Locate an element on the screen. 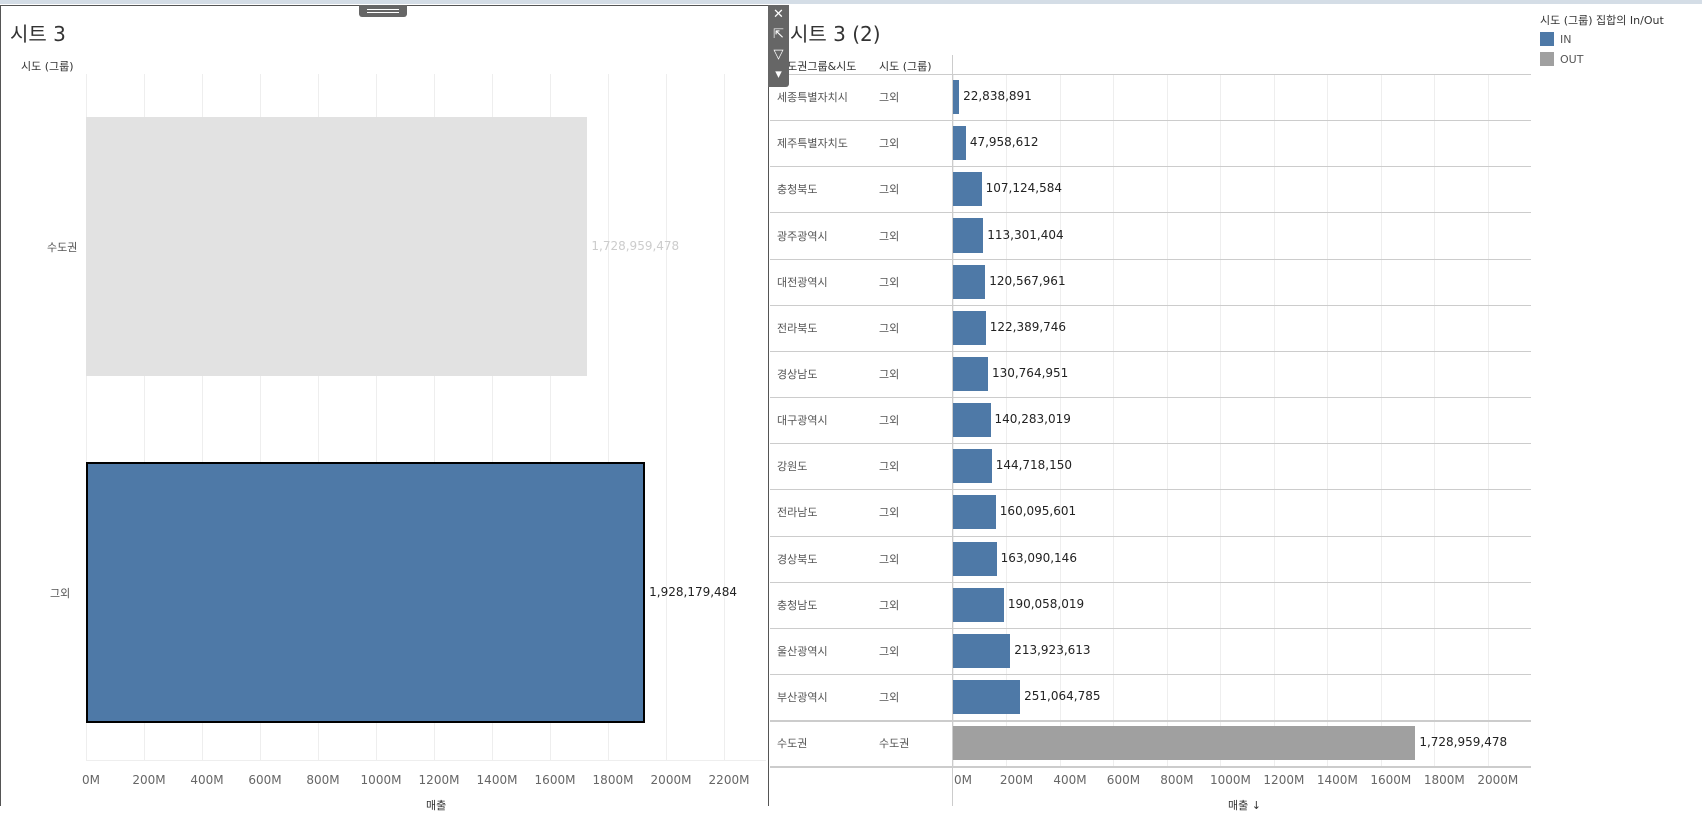 The image size is (1702, 813). legend-title: 시도 (그룹) 집합의 In/Out is located at coordinates (1602, 20).